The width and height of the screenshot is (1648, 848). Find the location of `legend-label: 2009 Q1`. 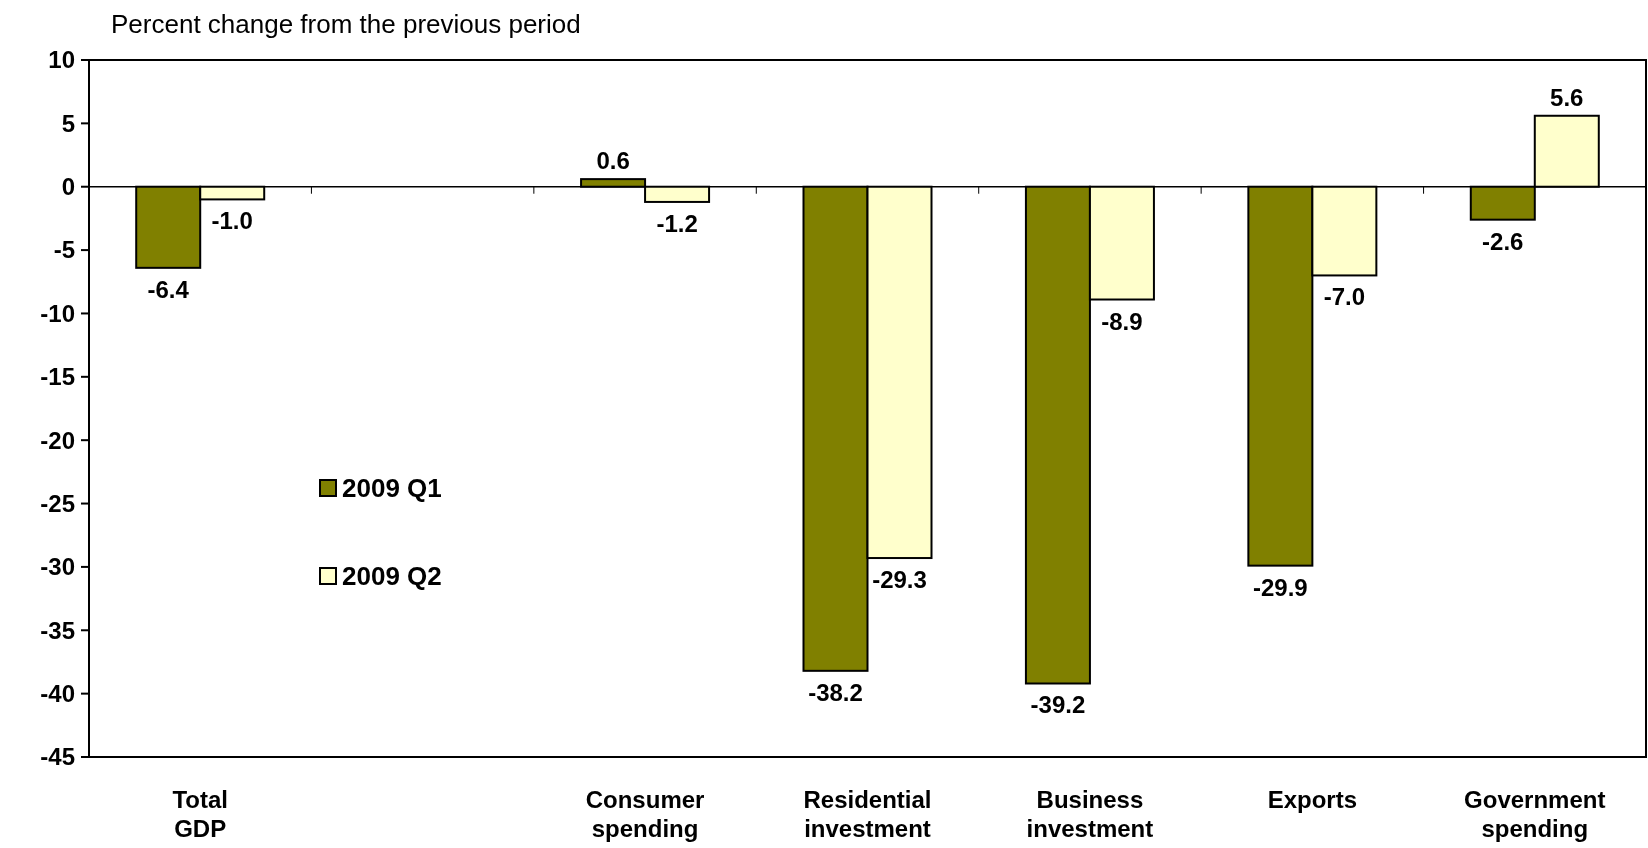

legend-label: 2009 Q1 is located at coordinates (392, 488).